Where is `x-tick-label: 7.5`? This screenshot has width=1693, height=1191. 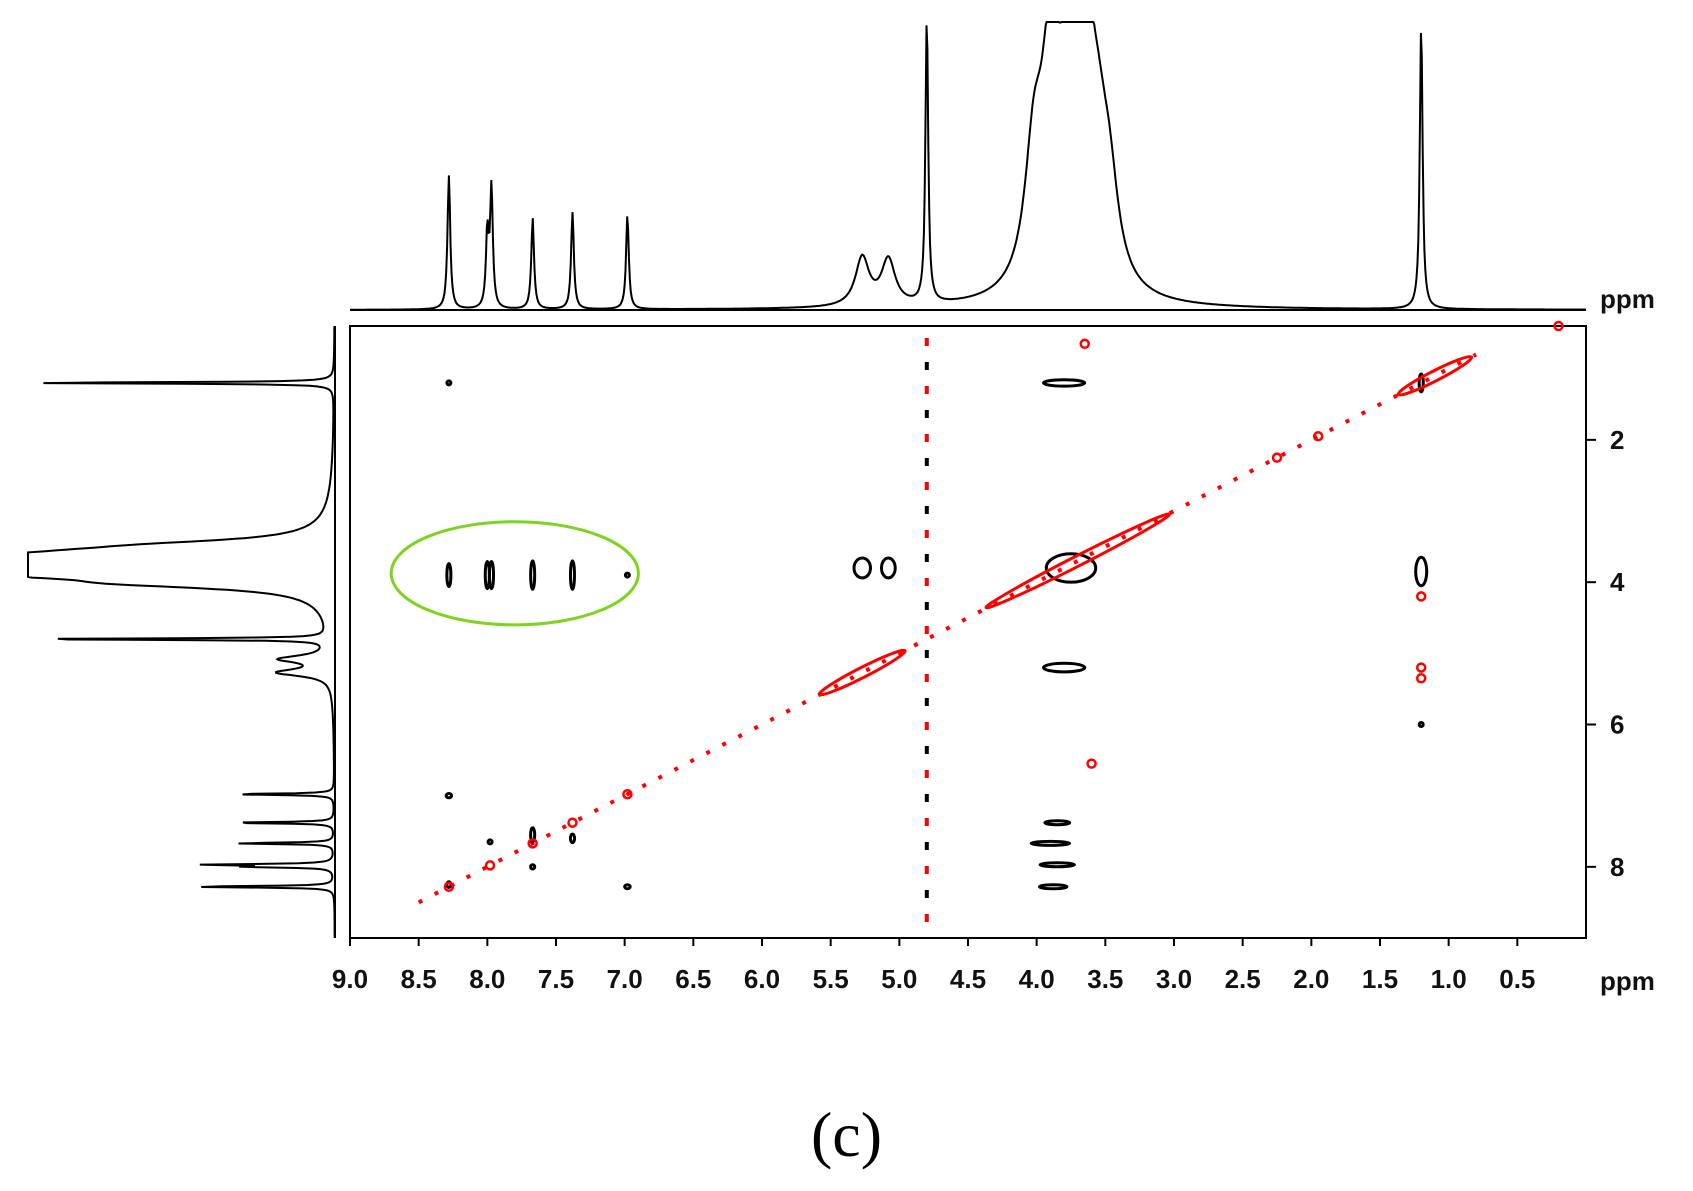
x-tick-label: 7.5 is located at coordinates (556, 979).